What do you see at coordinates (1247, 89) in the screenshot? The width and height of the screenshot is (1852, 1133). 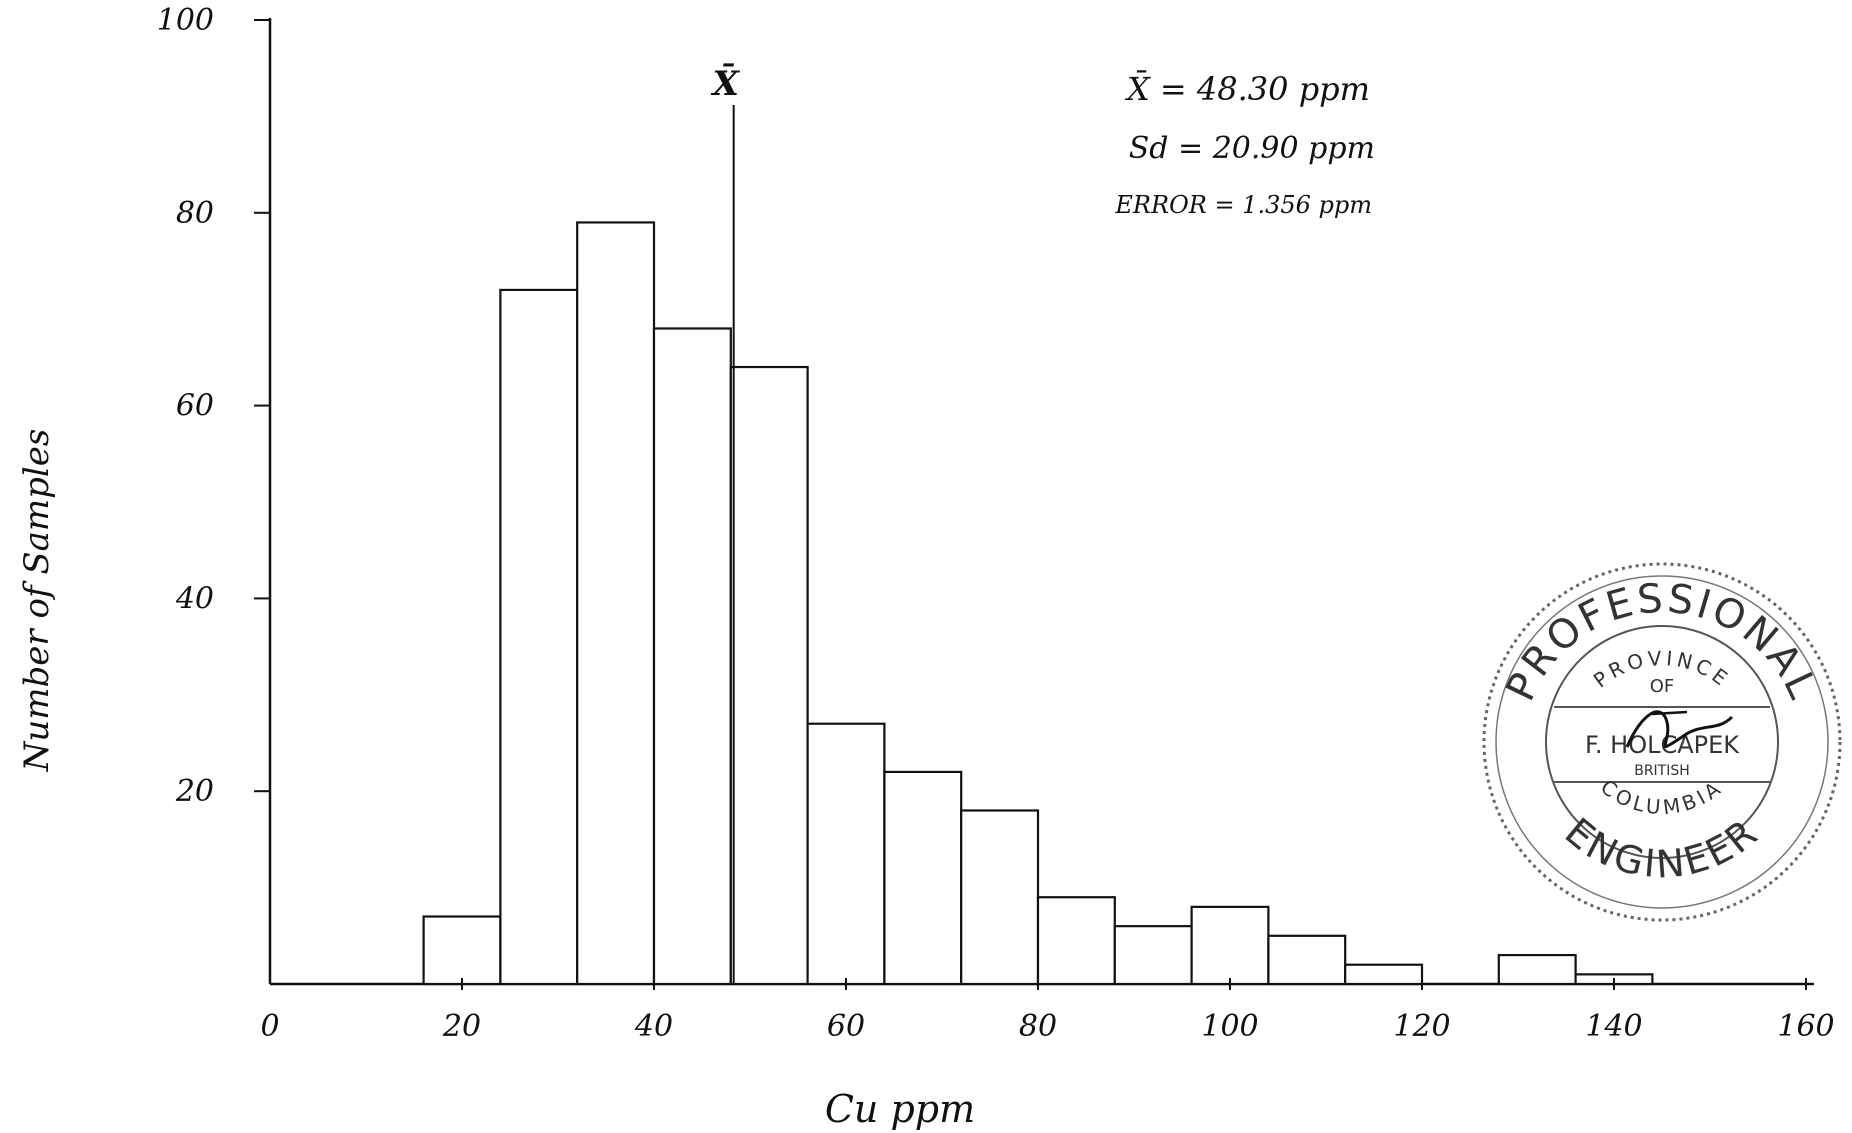 I see `annotation-mean: X̄ = 48.30 ppm` at bounding box center [1247, 89].